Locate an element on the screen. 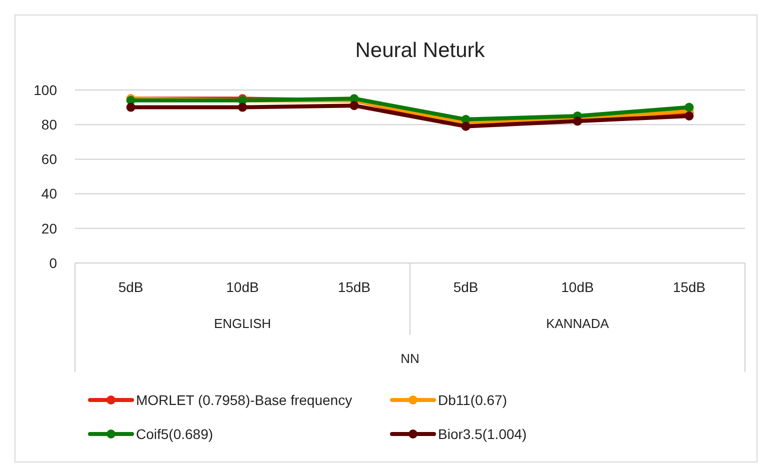 Image resolution: width=763 pixels, height=467 pixels. y-tick-label: 40 is located at coordinates (49, 194).